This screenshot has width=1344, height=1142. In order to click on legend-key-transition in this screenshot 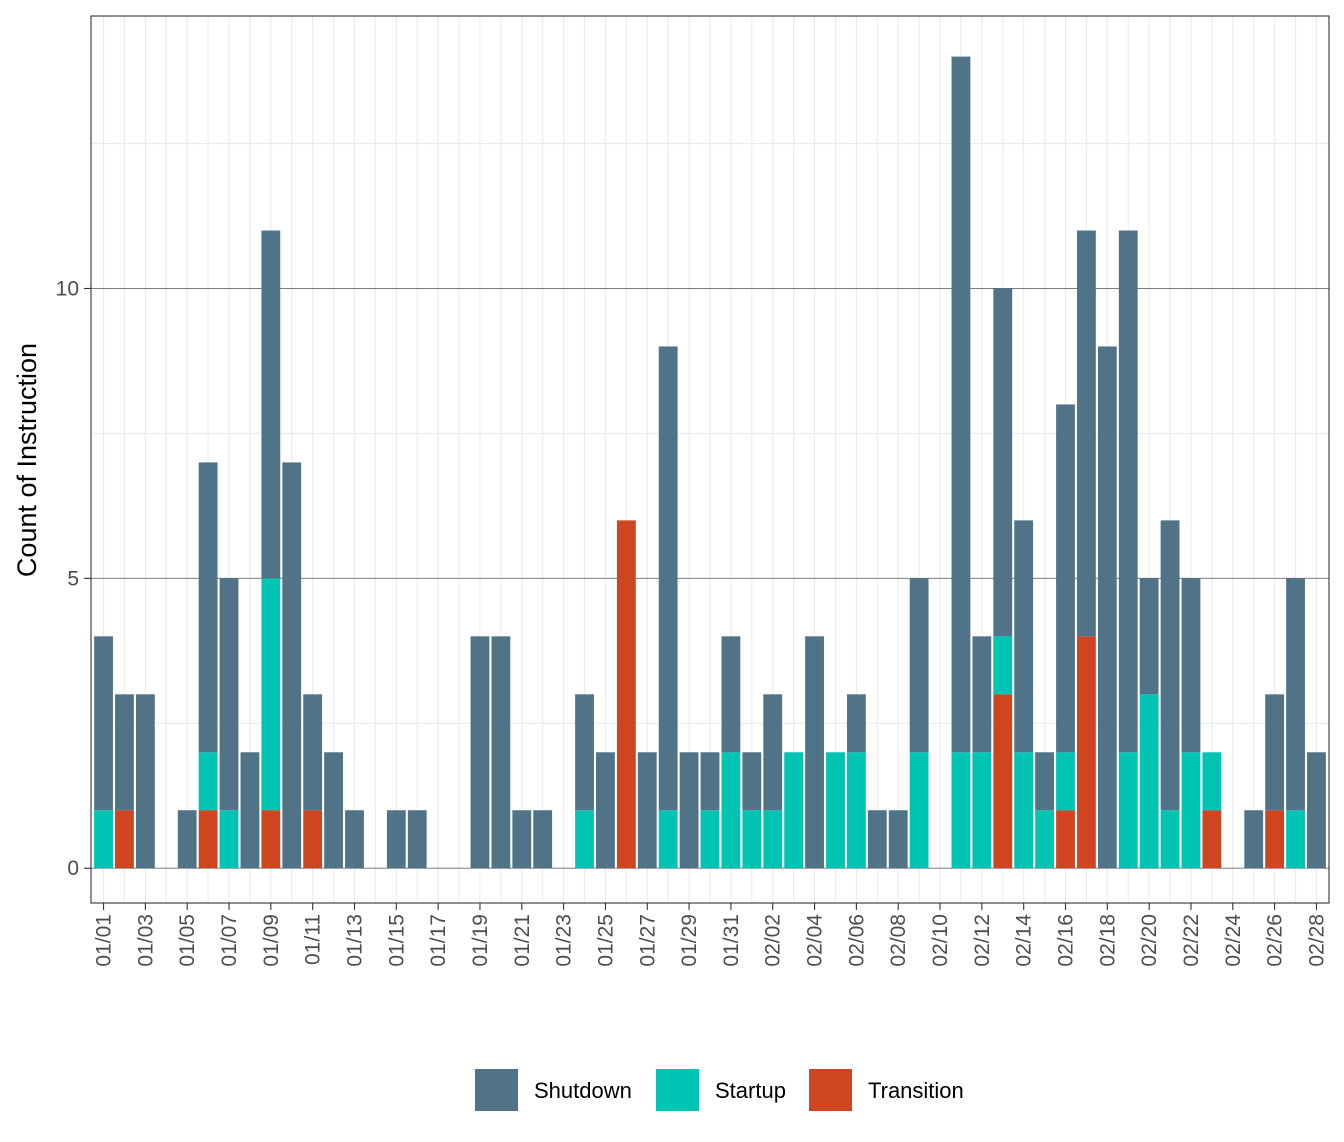, I will do `click(830, 1090)`.